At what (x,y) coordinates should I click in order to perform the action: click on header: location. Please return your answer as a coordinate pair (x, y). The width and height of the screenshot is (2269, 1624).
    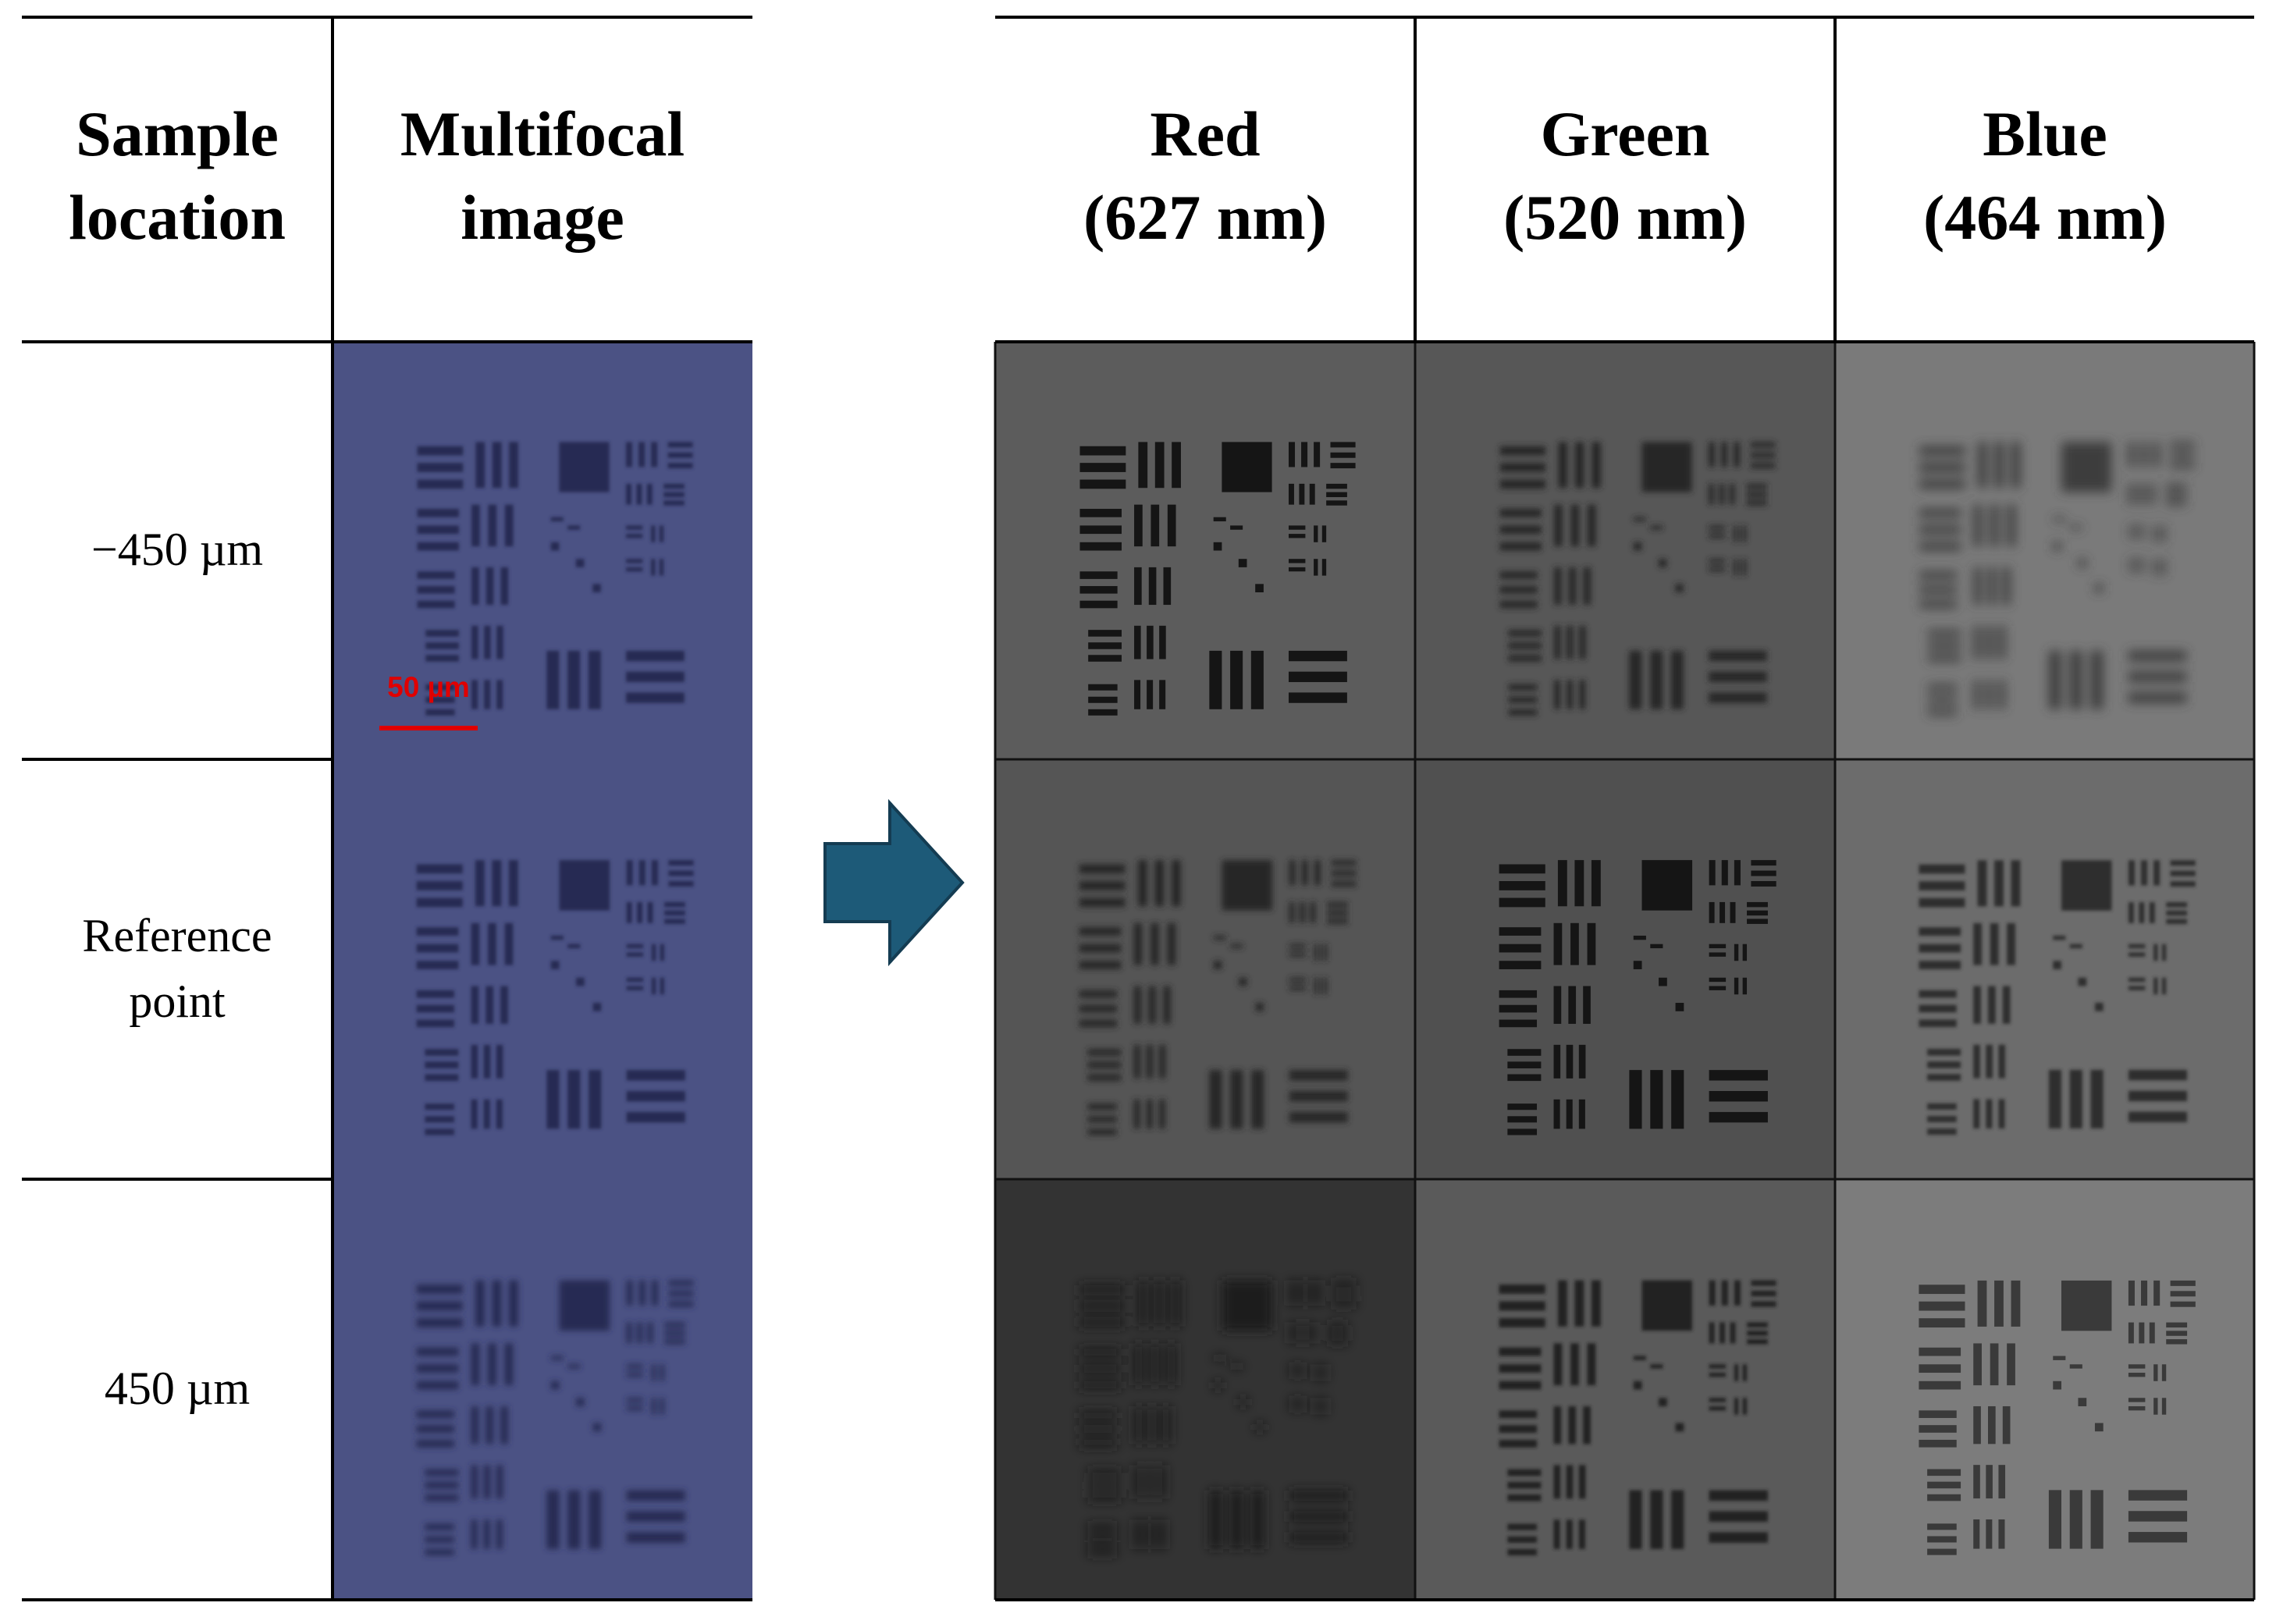
    Looking at the image, I should click on (177, 218).